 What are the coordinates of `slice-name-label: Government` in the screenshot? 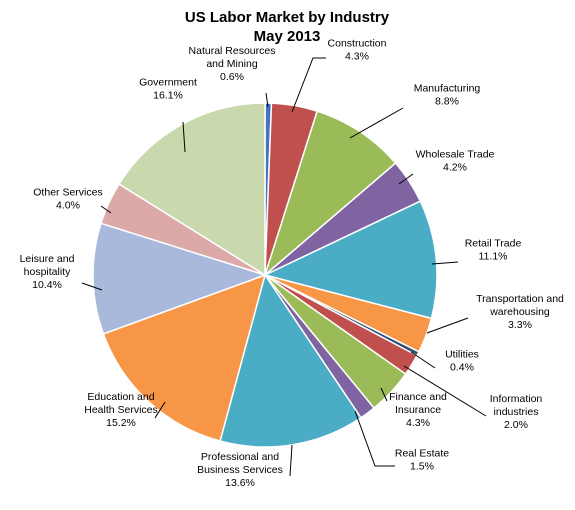 It's located at (168, 83).